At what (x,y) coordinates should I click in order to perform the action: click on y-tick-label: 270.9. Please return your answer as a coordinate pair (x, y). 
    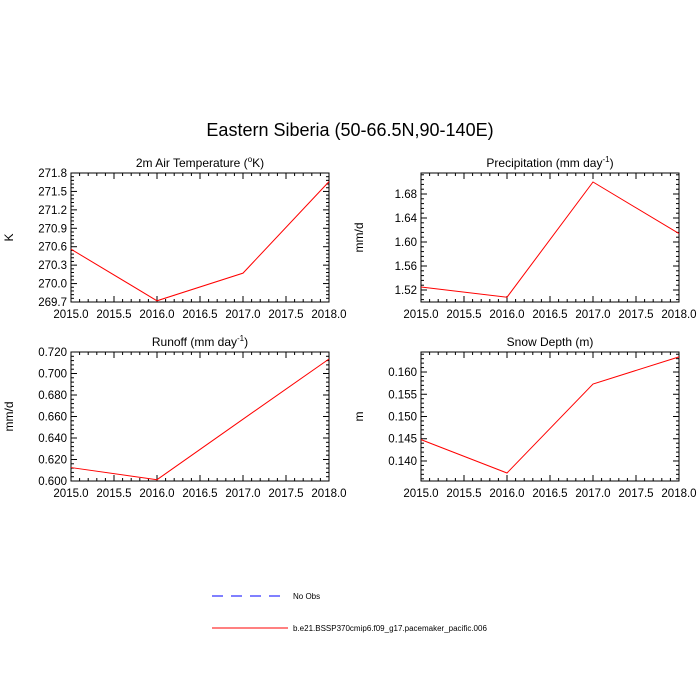
    Looking at the image, I should click on (52, 229).